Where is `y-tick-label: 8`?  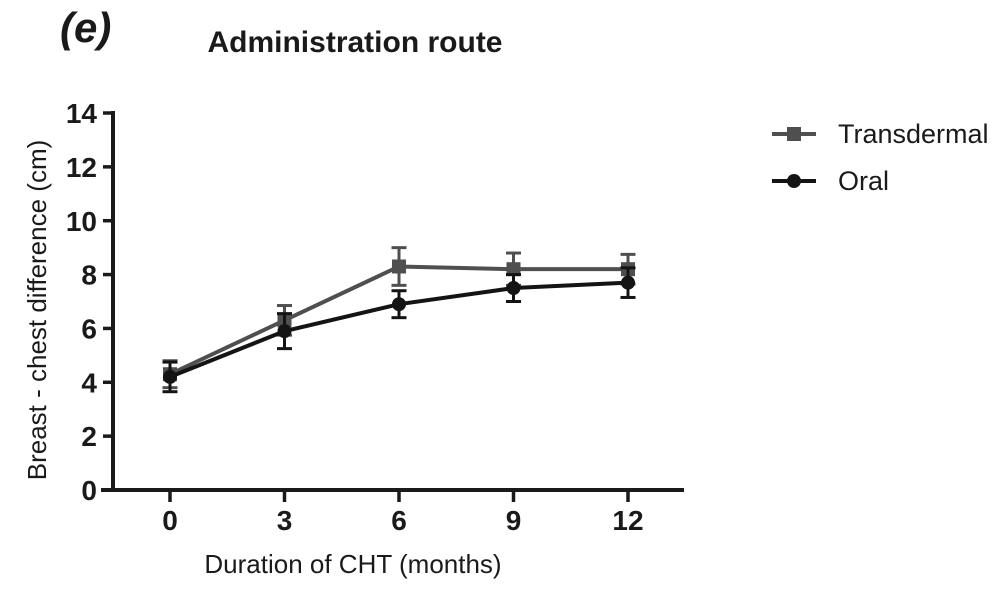 y-tick-label: 8 is located at coordinates (89, 275).